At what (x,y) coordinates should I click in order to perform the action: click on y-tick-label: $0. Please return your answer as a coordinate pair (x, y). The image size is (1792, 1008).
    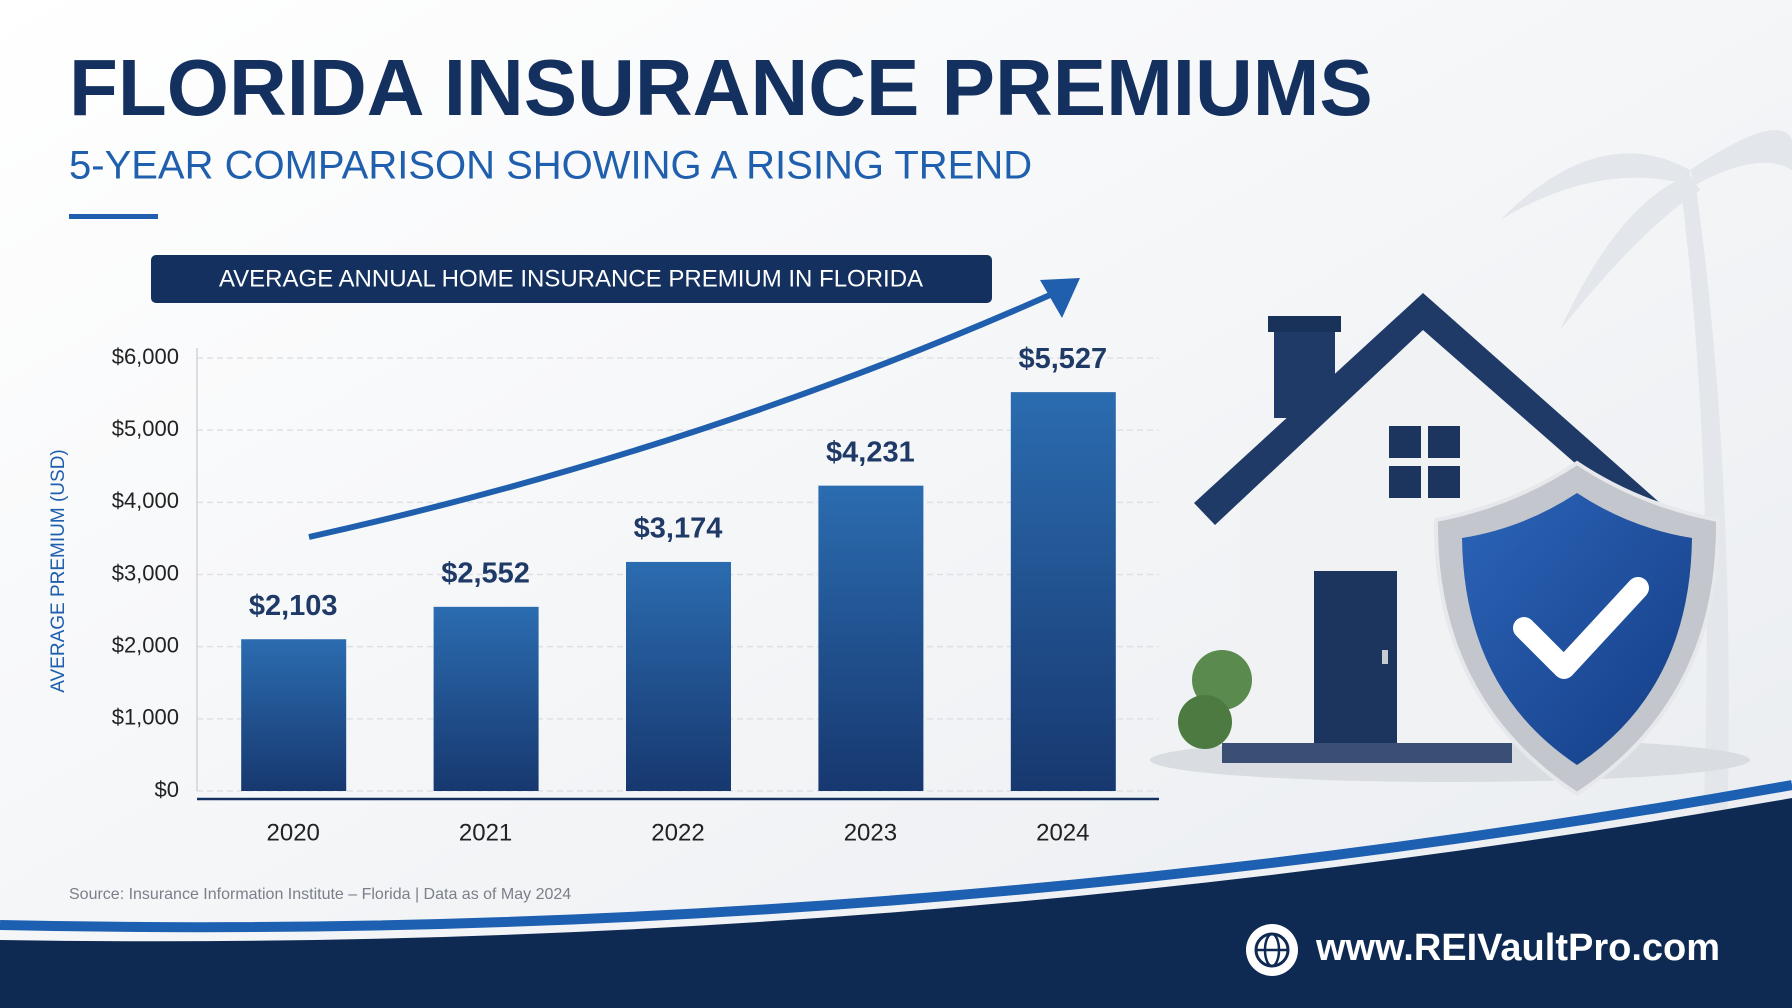
    Looking at the image, I should click on (167, 789).